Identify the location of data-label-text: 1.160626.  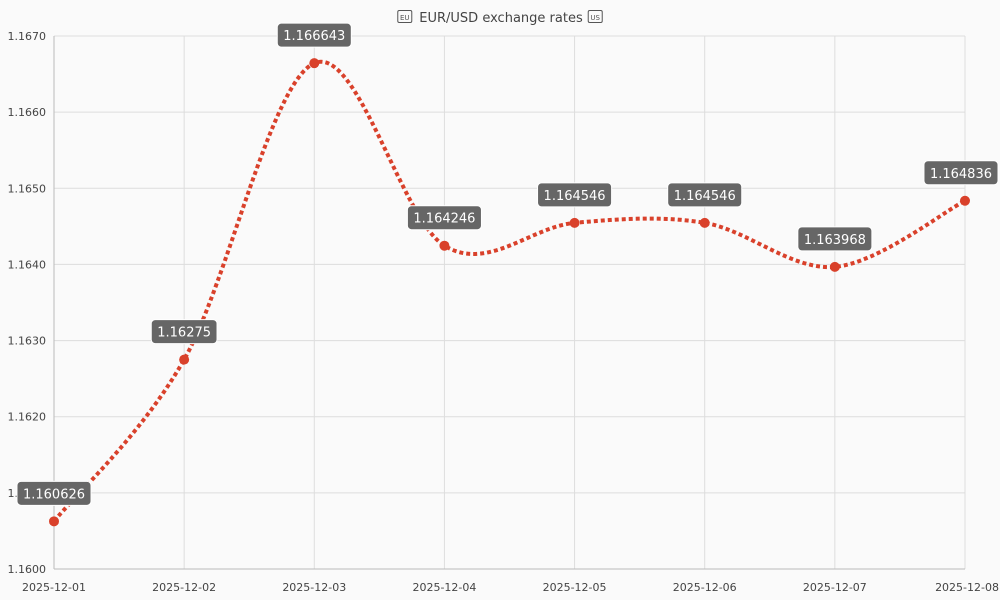
(54, 494).